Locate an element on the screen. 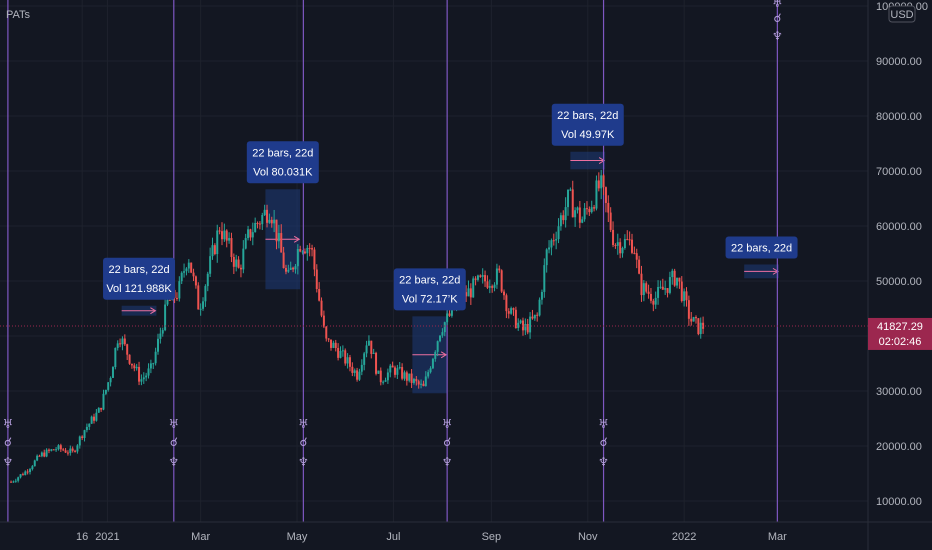 This screenshot has height=550, width=932. price-tick-label: 10000.00 is located at coordinates (899, 502).